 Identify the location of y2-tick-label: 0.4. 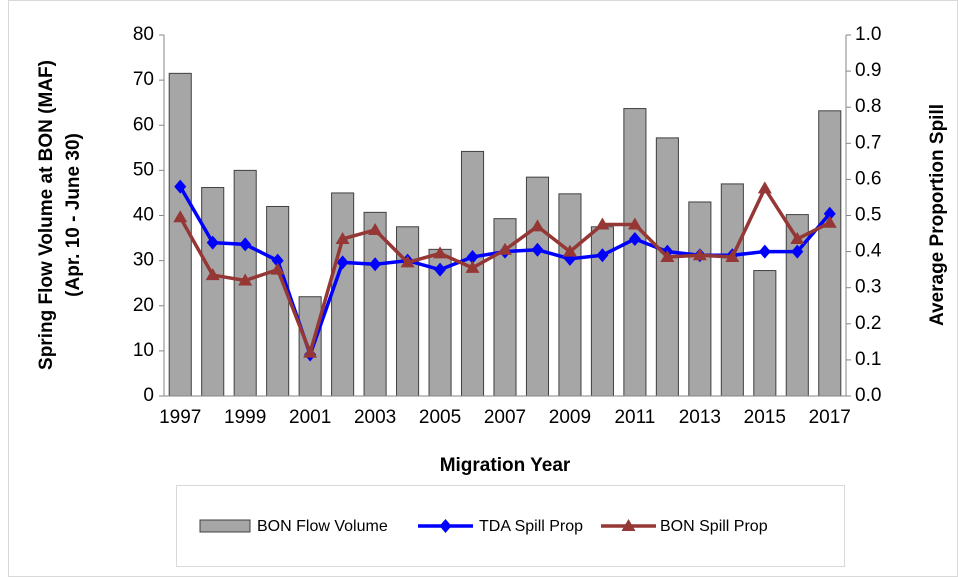
(868, 251).